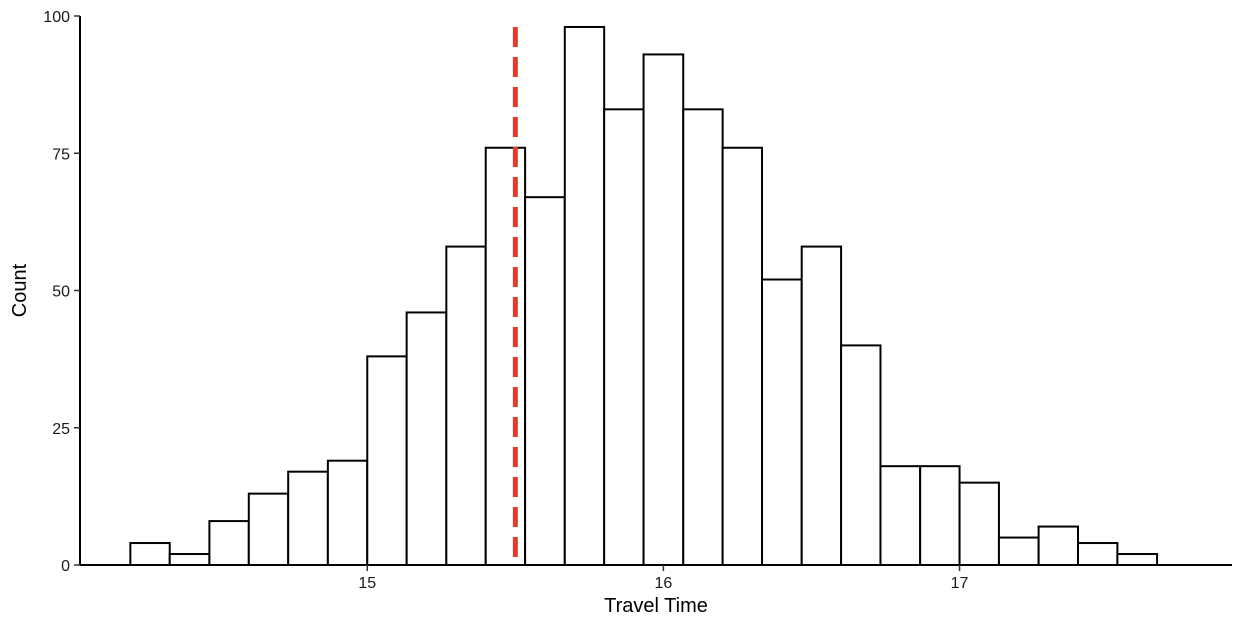  What do you see at coordinates (367, 583) in the screenshot?
I see `x-tick-label: 15` at bounding box center [367, 583].